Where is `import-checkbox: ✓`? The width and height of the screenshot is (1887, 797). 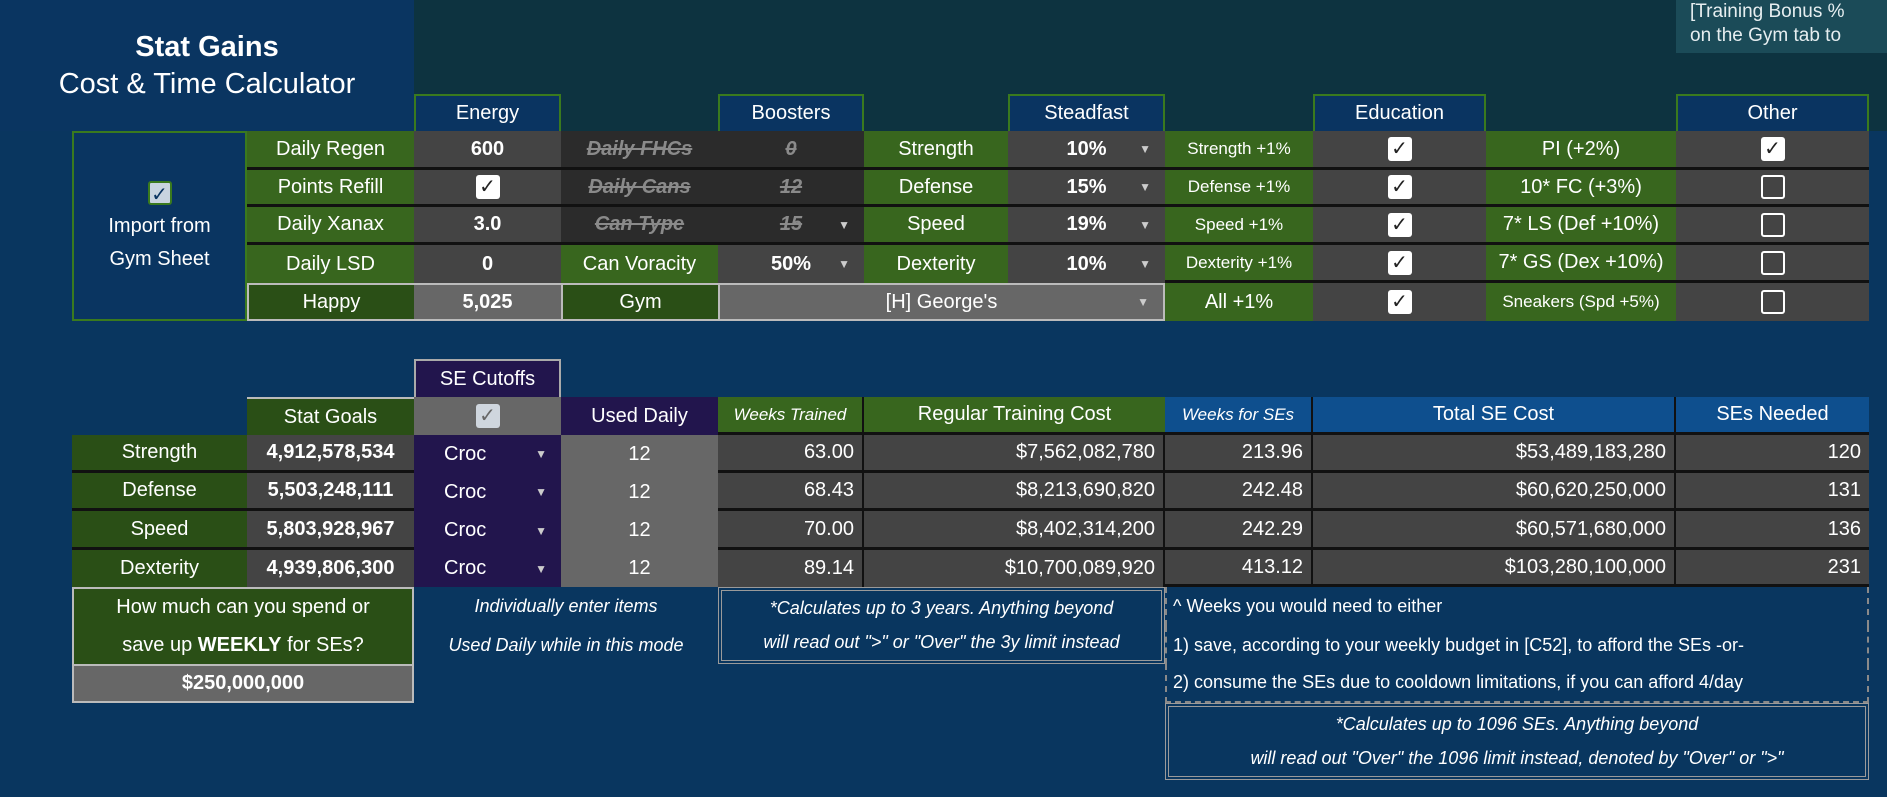 import-checkbox: ✓ is located at coordinates (159, 193).